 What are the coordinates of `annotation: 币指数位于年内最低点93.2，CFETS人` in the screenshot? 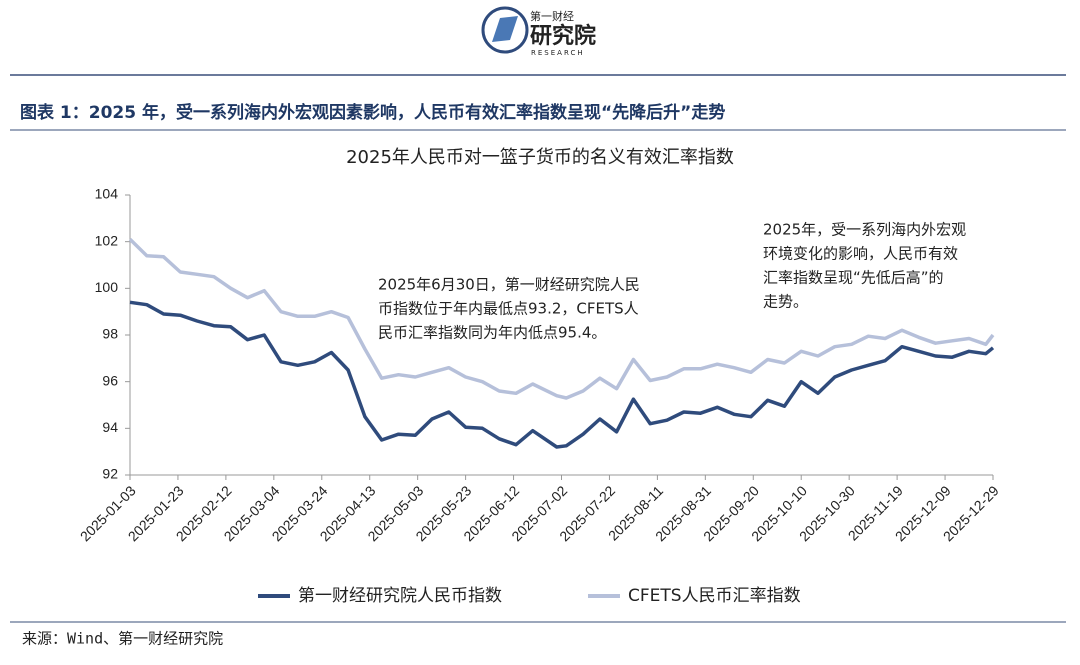 It's located at (508, 309).